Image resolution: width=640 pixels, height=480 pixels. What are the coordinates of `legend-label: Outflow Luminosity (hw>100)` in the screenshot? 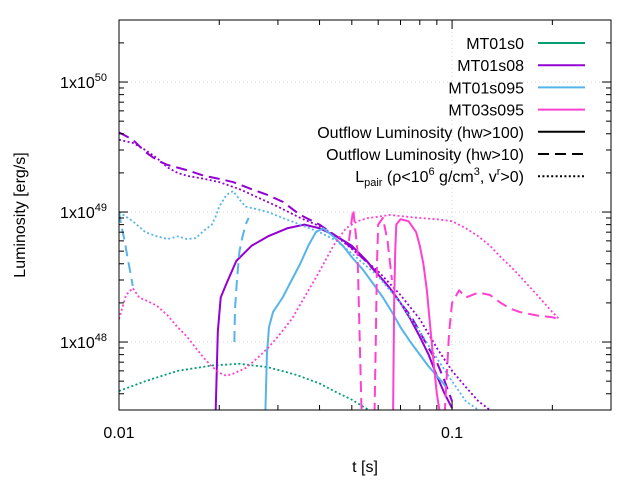 It's located at (420, 133).